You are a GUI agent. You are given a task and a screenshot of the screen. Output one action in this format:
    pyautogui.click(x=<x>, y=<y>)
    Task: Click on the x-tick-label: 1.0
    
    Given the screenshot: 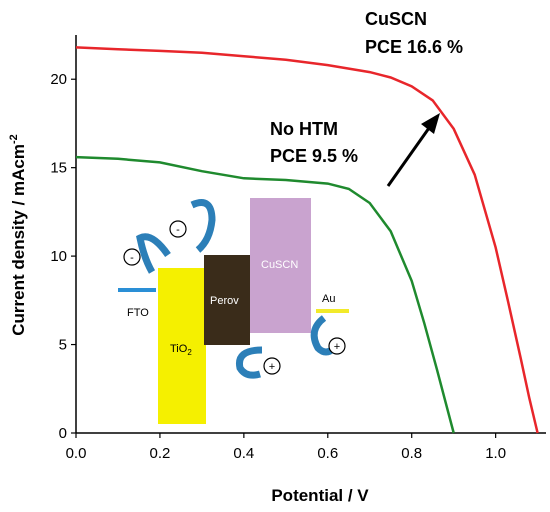 What is the action you would take?
    pyautogui.click(x=495, y=453)
    